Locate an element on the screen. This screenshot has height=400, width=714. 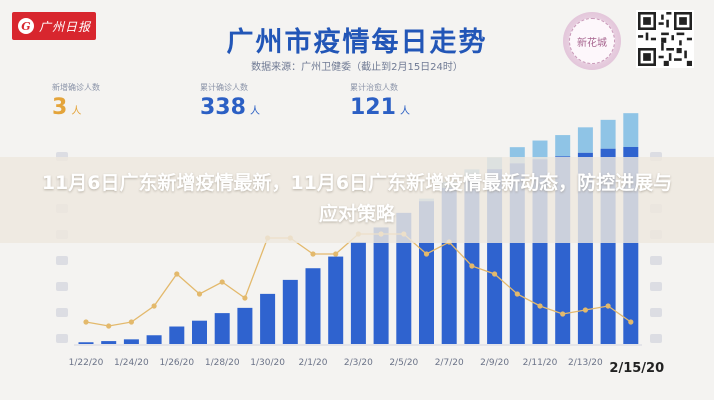
qr-code-icon is located at coordinates (665, 39).